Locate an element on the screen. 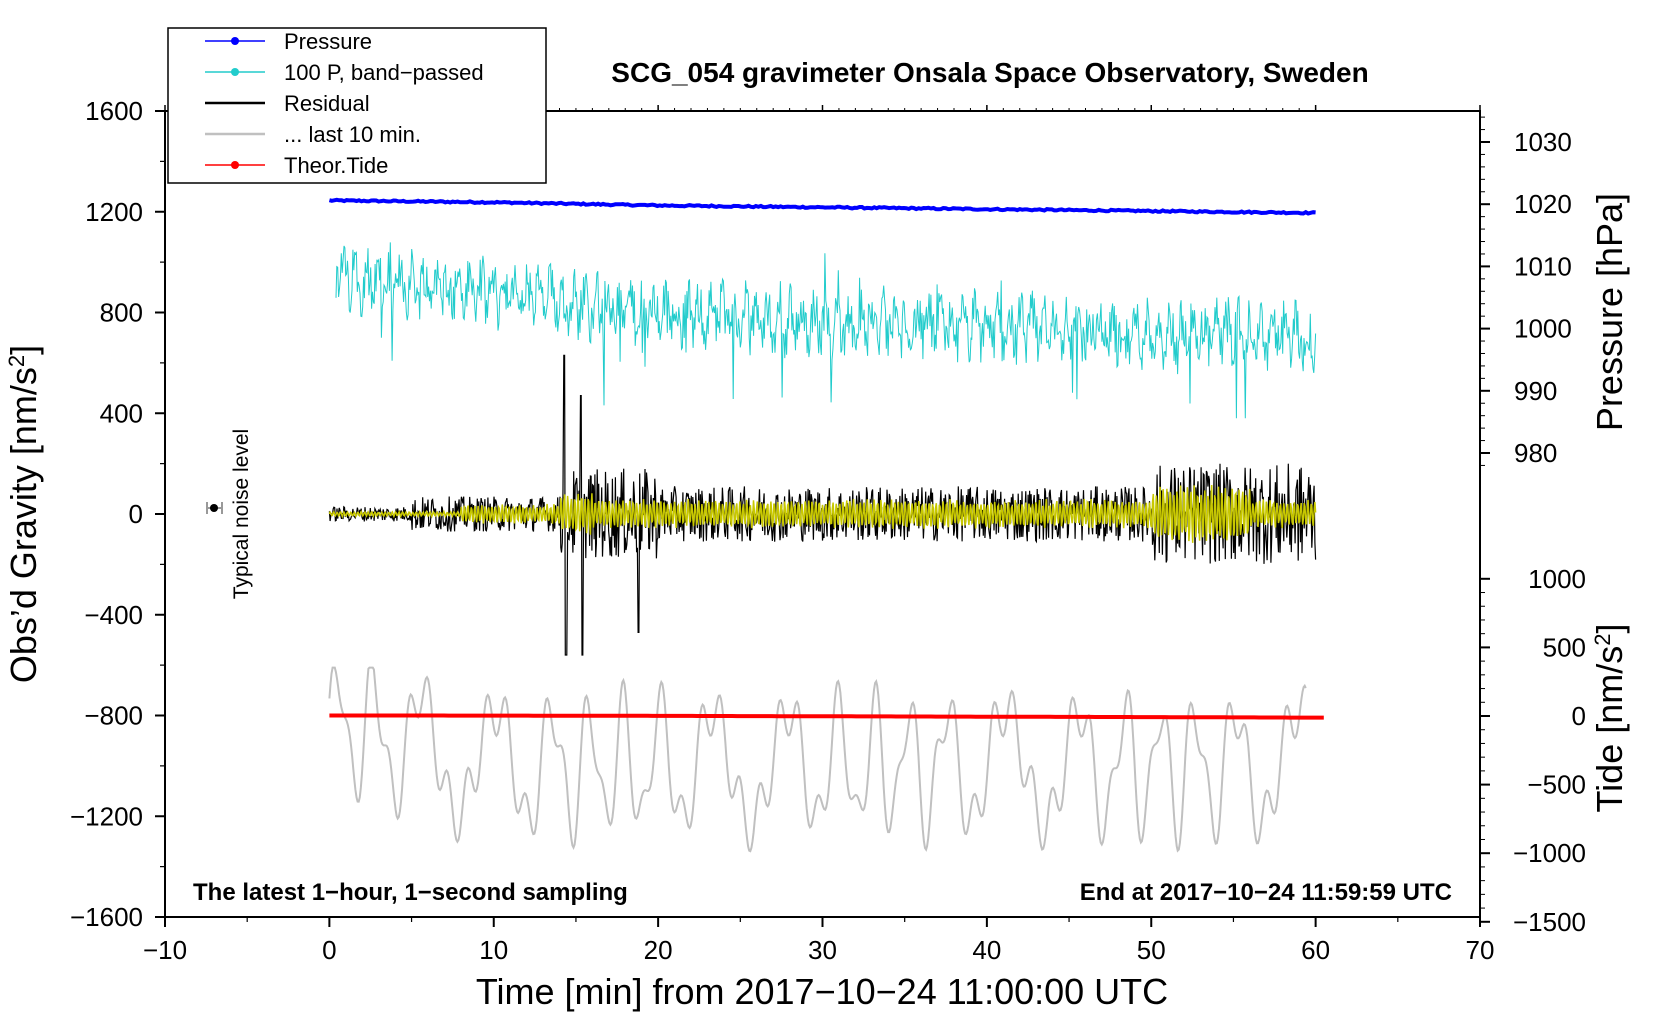  y-tick-label: −400 is located at coordinates (113, 615).